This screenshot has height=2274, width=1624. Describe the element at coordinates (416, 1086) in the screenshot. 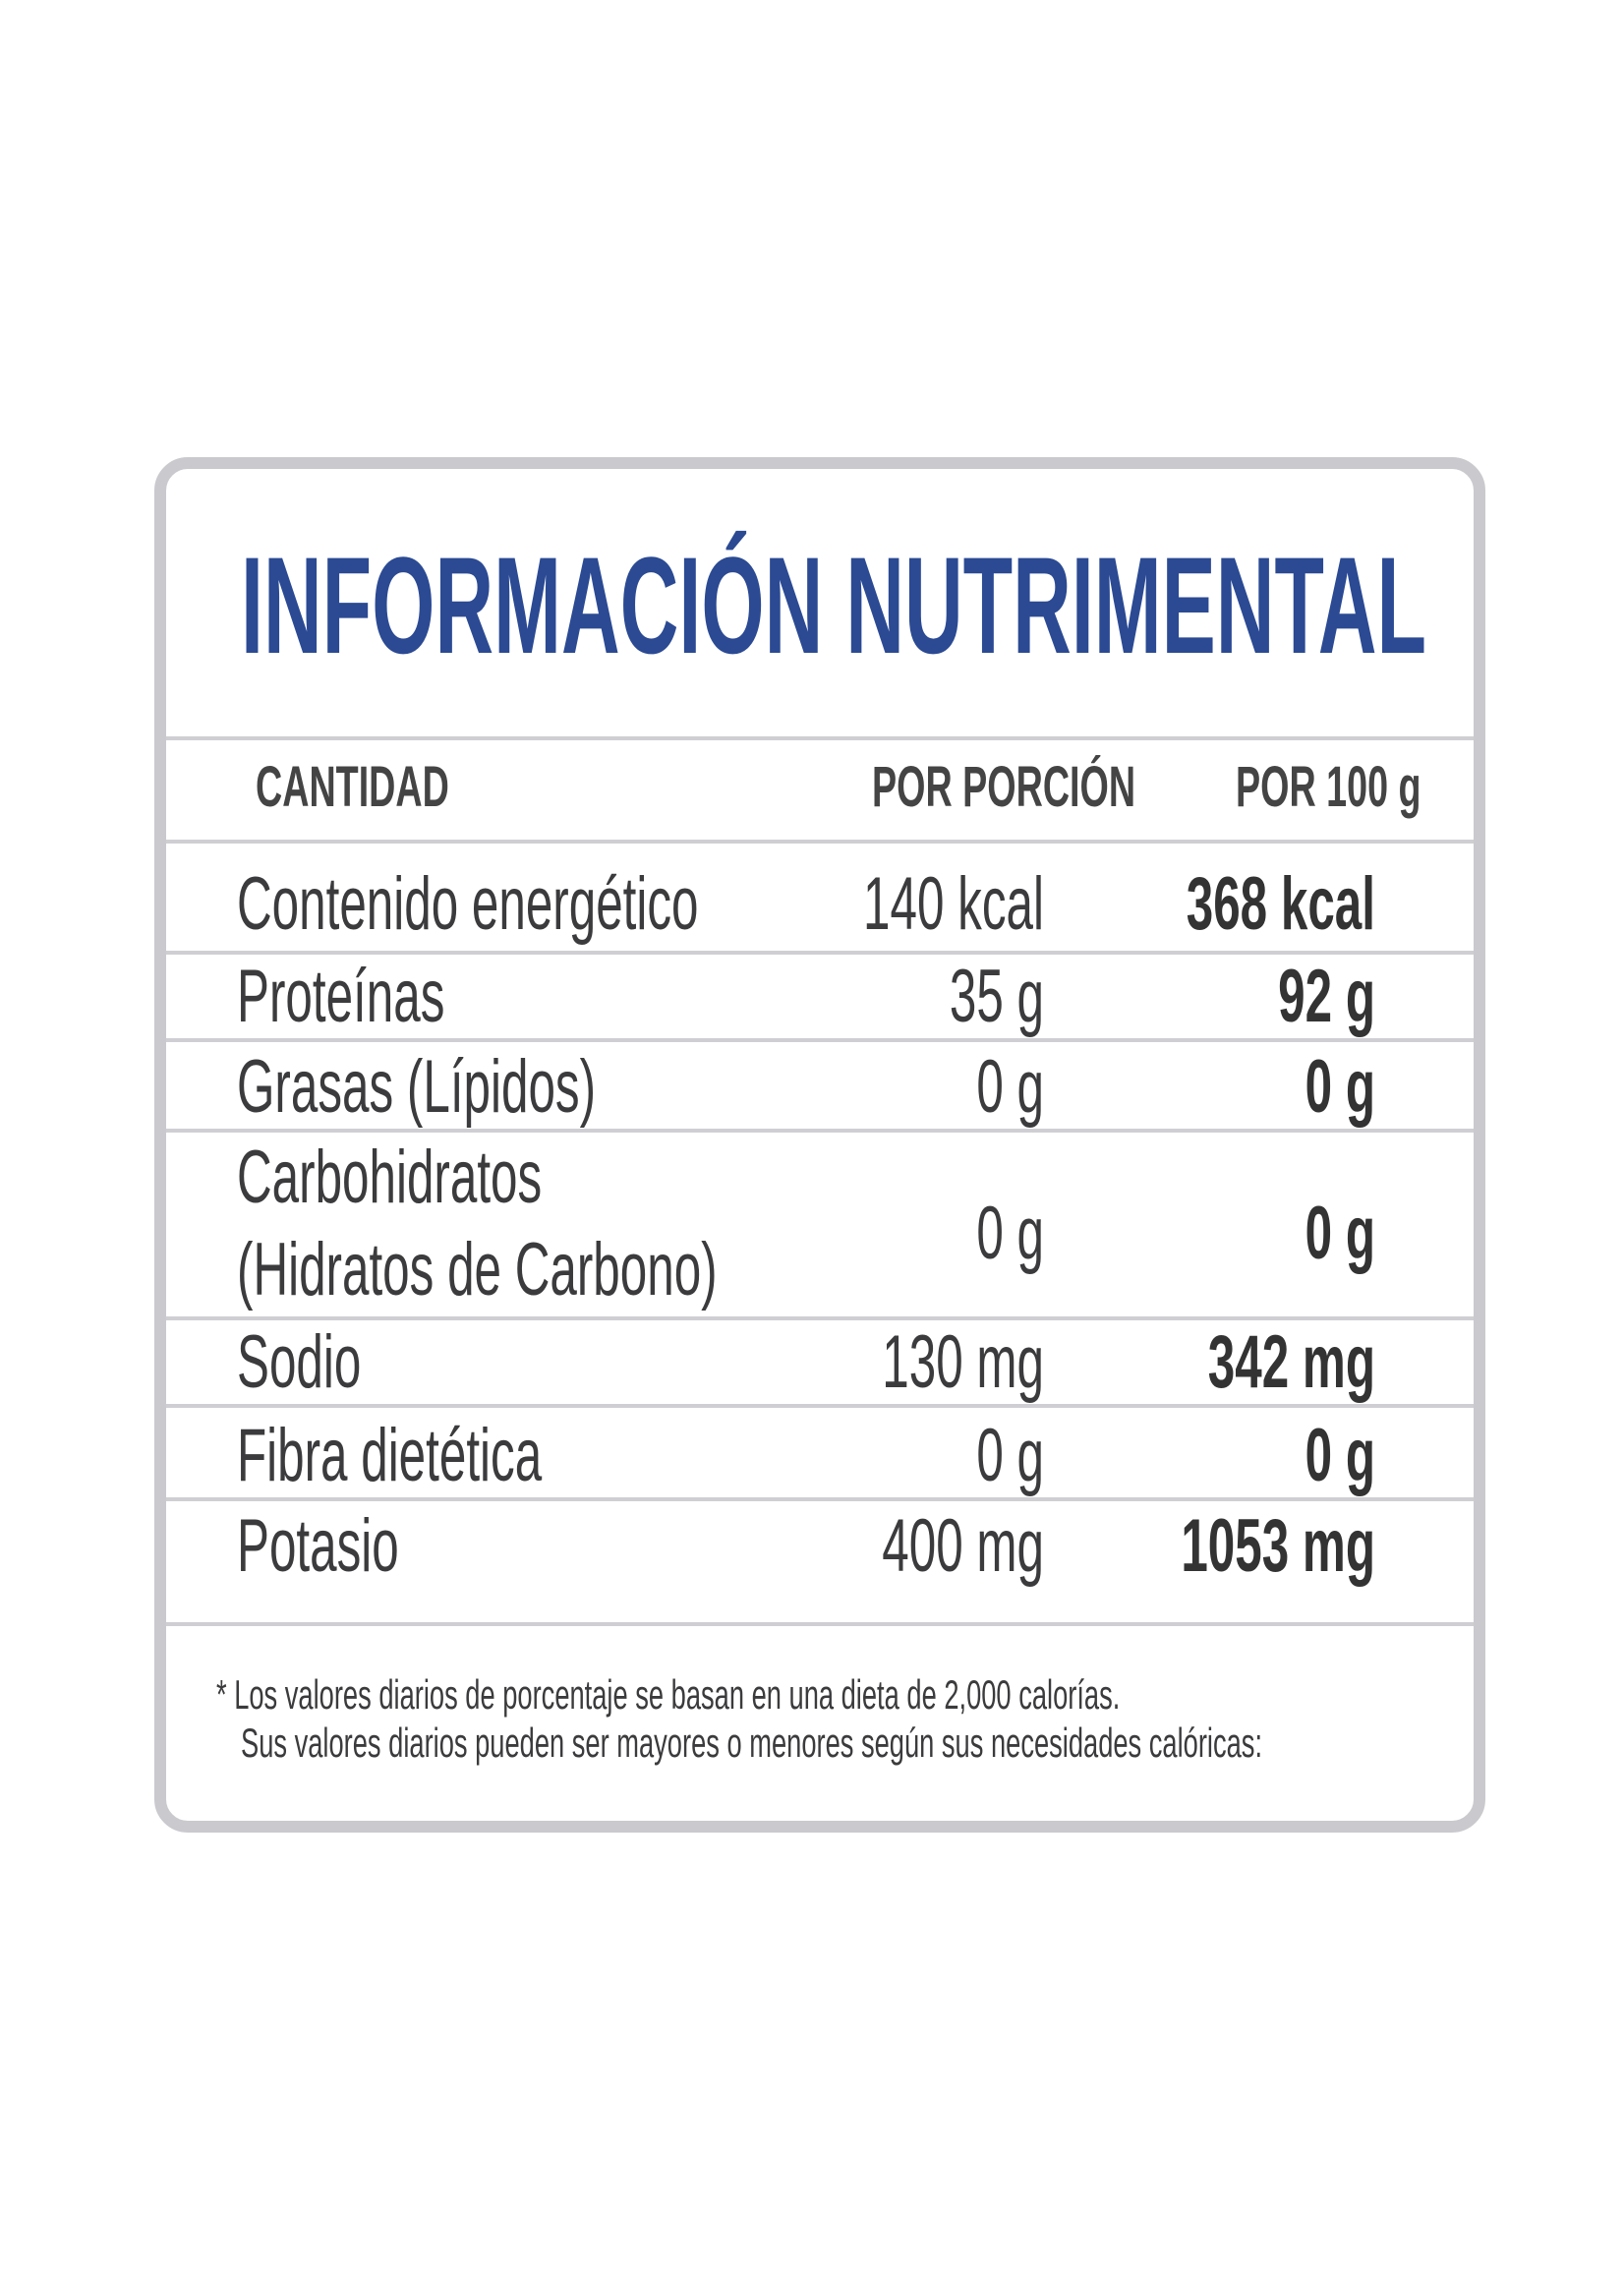

I see `row-label: Grasas (Lípidos)` at that location.